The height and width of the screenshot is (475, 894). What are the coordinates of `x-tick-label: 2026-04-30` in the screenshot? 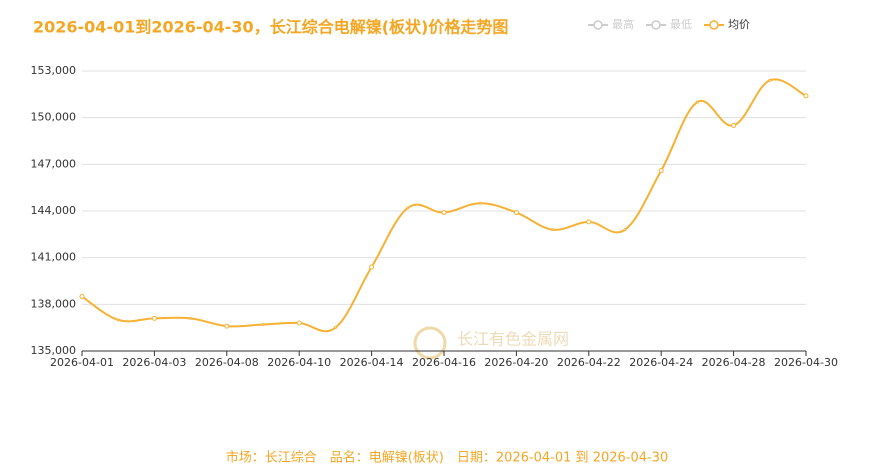 It's located at (806, 362).